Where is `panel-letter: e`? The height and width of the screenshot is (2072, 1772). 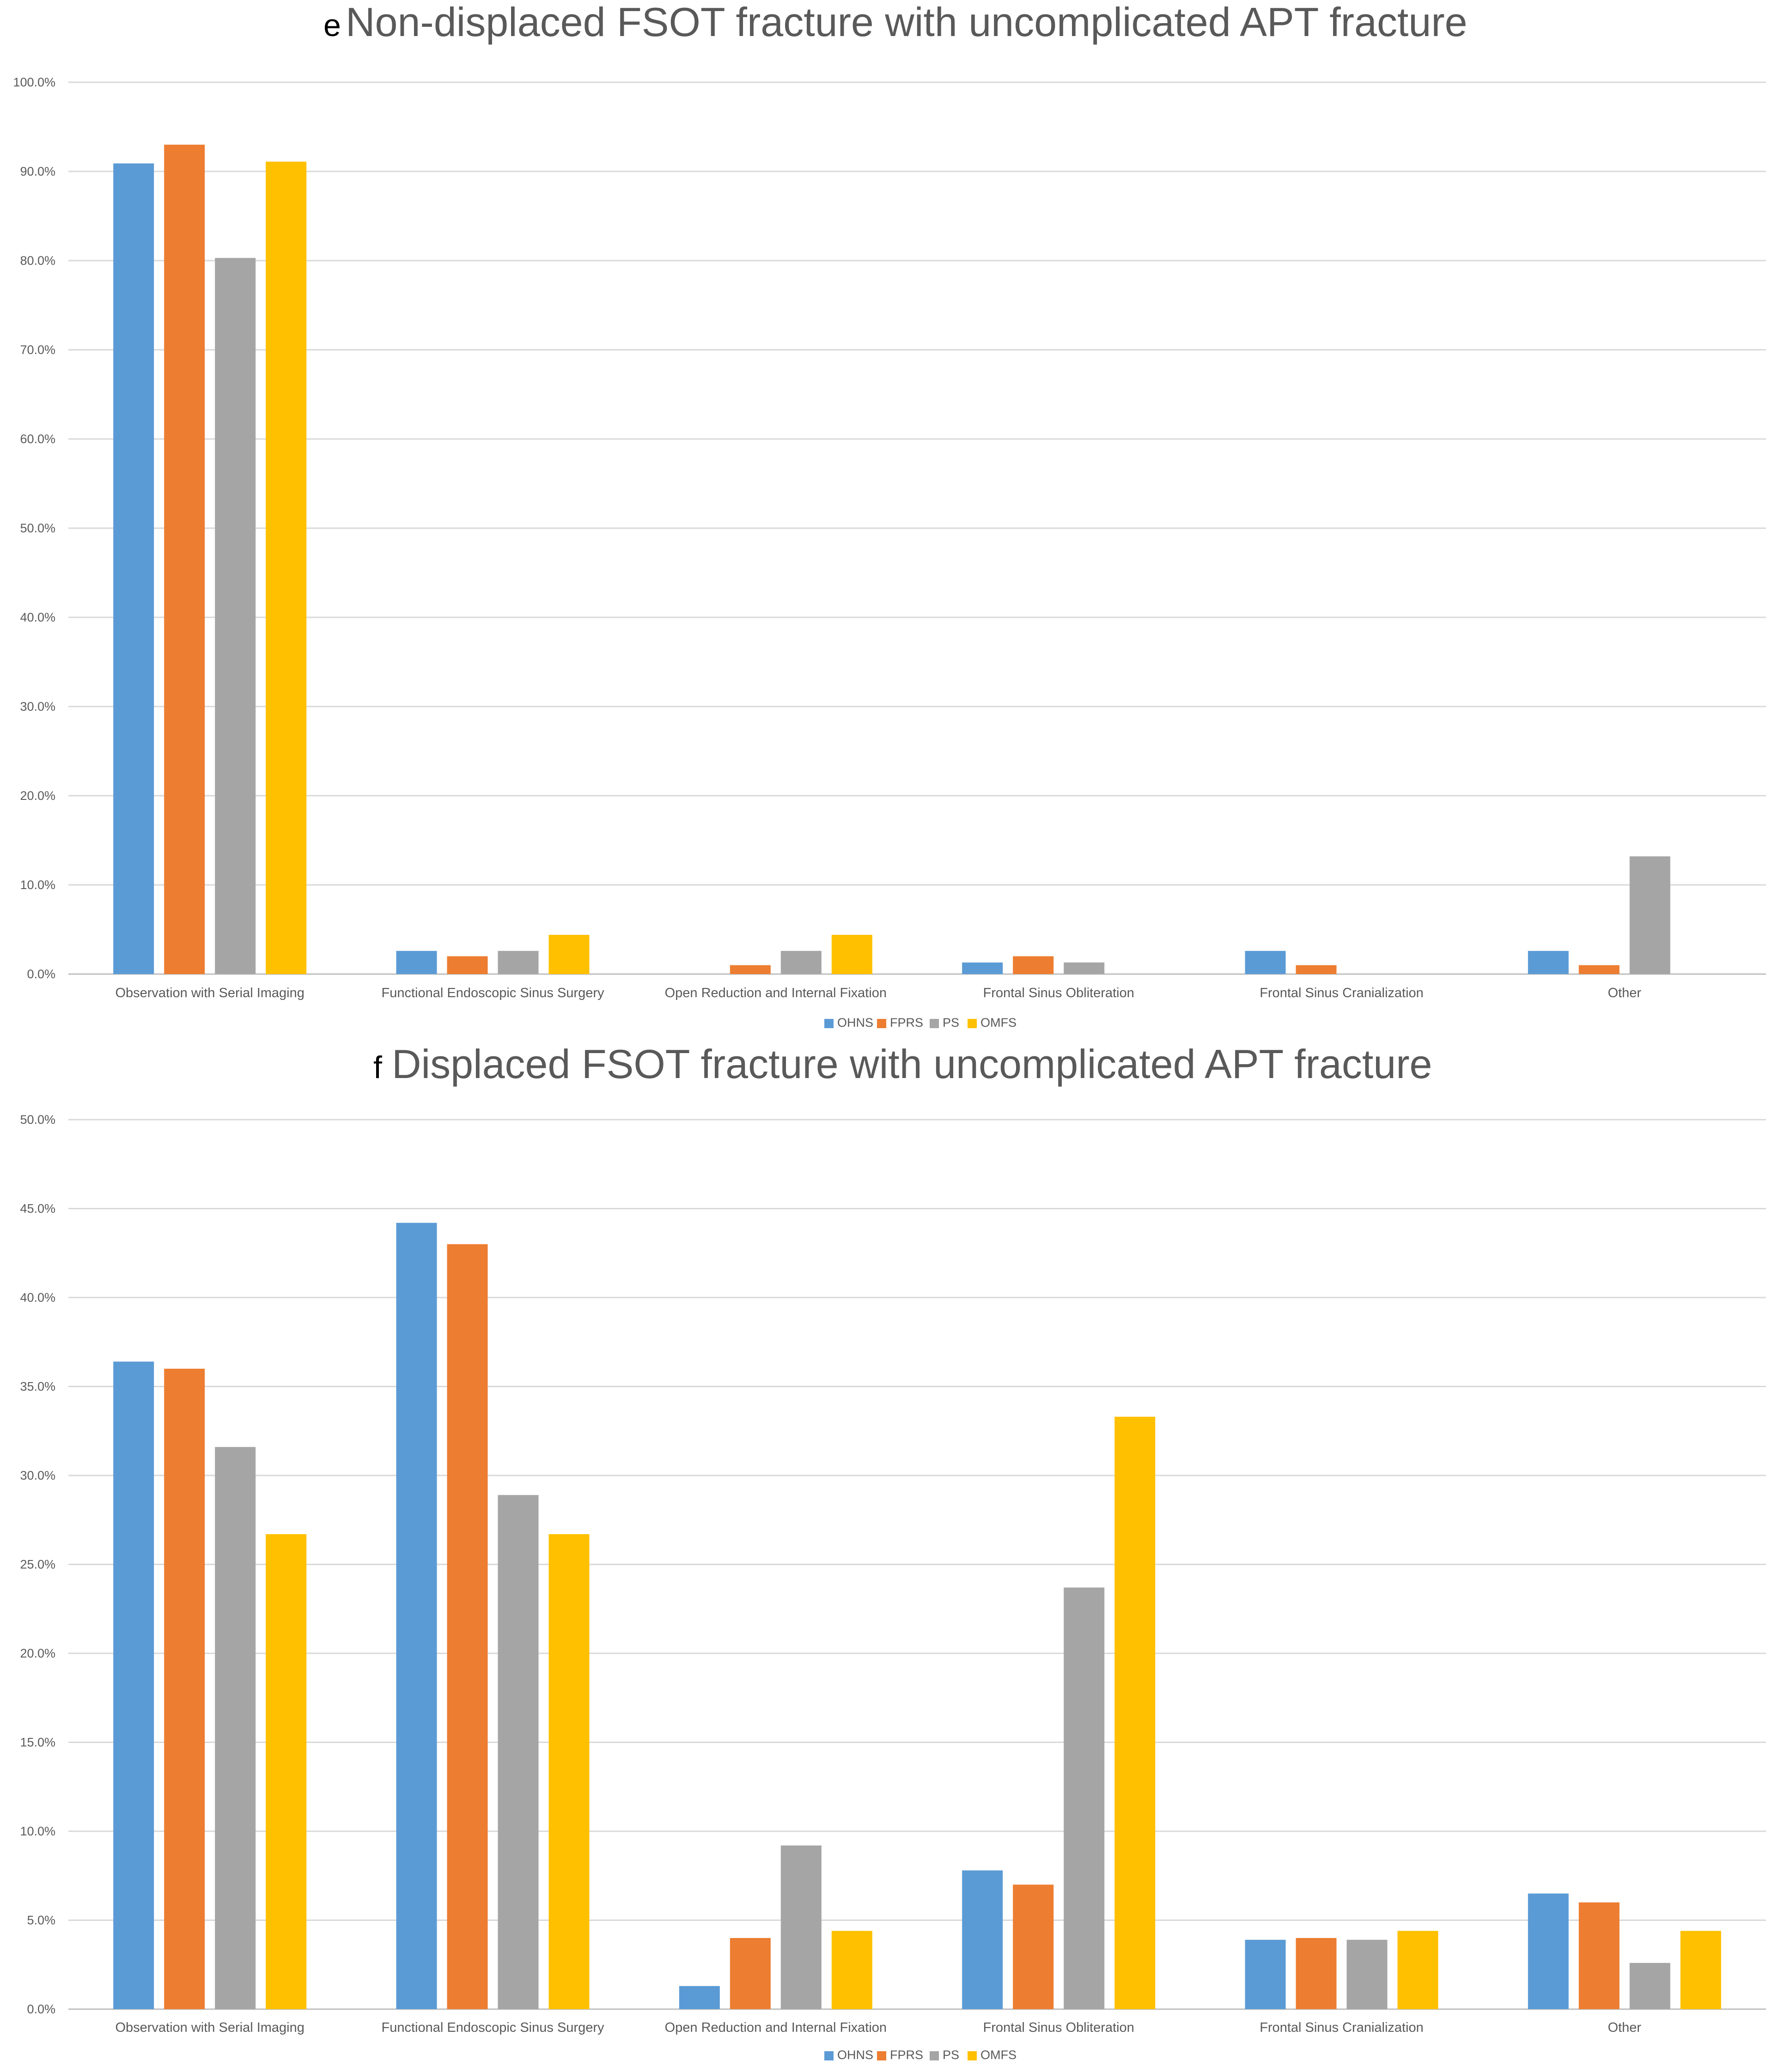 panel-letter: e is located at coordinates (332, 25).